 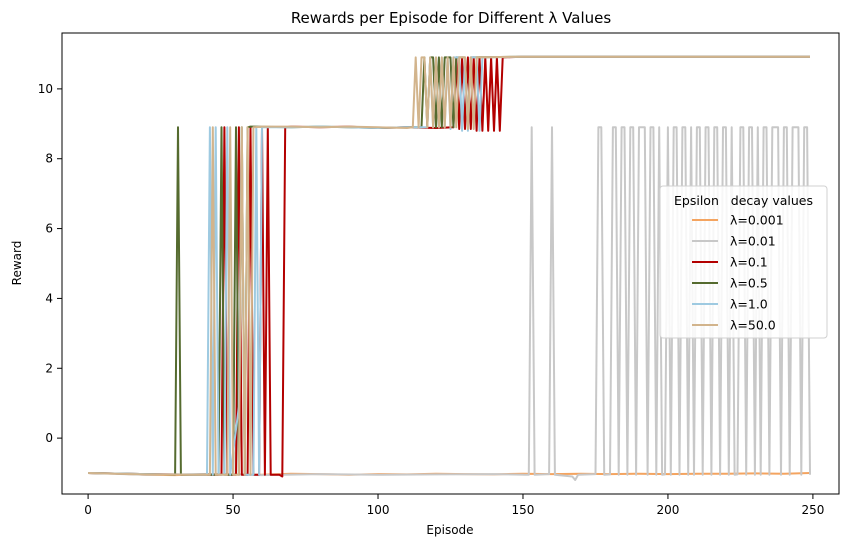 I want to click on legend-label-5: λ=50.0, so click(x=753, y=325).